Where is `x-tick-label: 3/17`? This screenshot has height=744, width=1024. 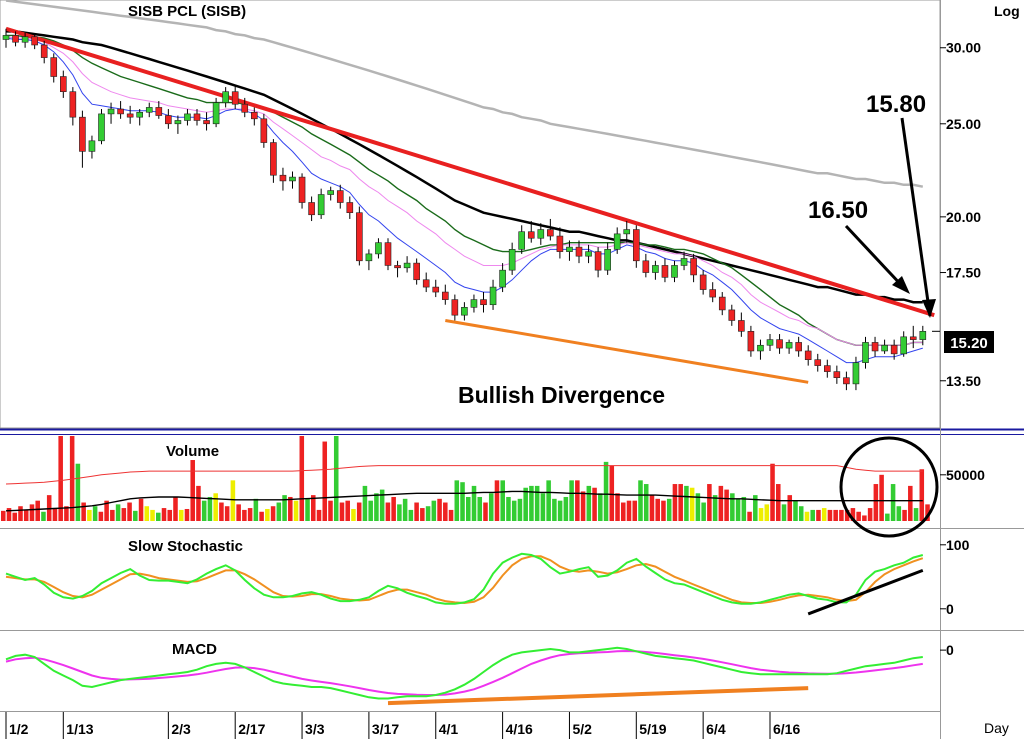 x-tick-label: 3/17 is located at coordinates (385, 729).